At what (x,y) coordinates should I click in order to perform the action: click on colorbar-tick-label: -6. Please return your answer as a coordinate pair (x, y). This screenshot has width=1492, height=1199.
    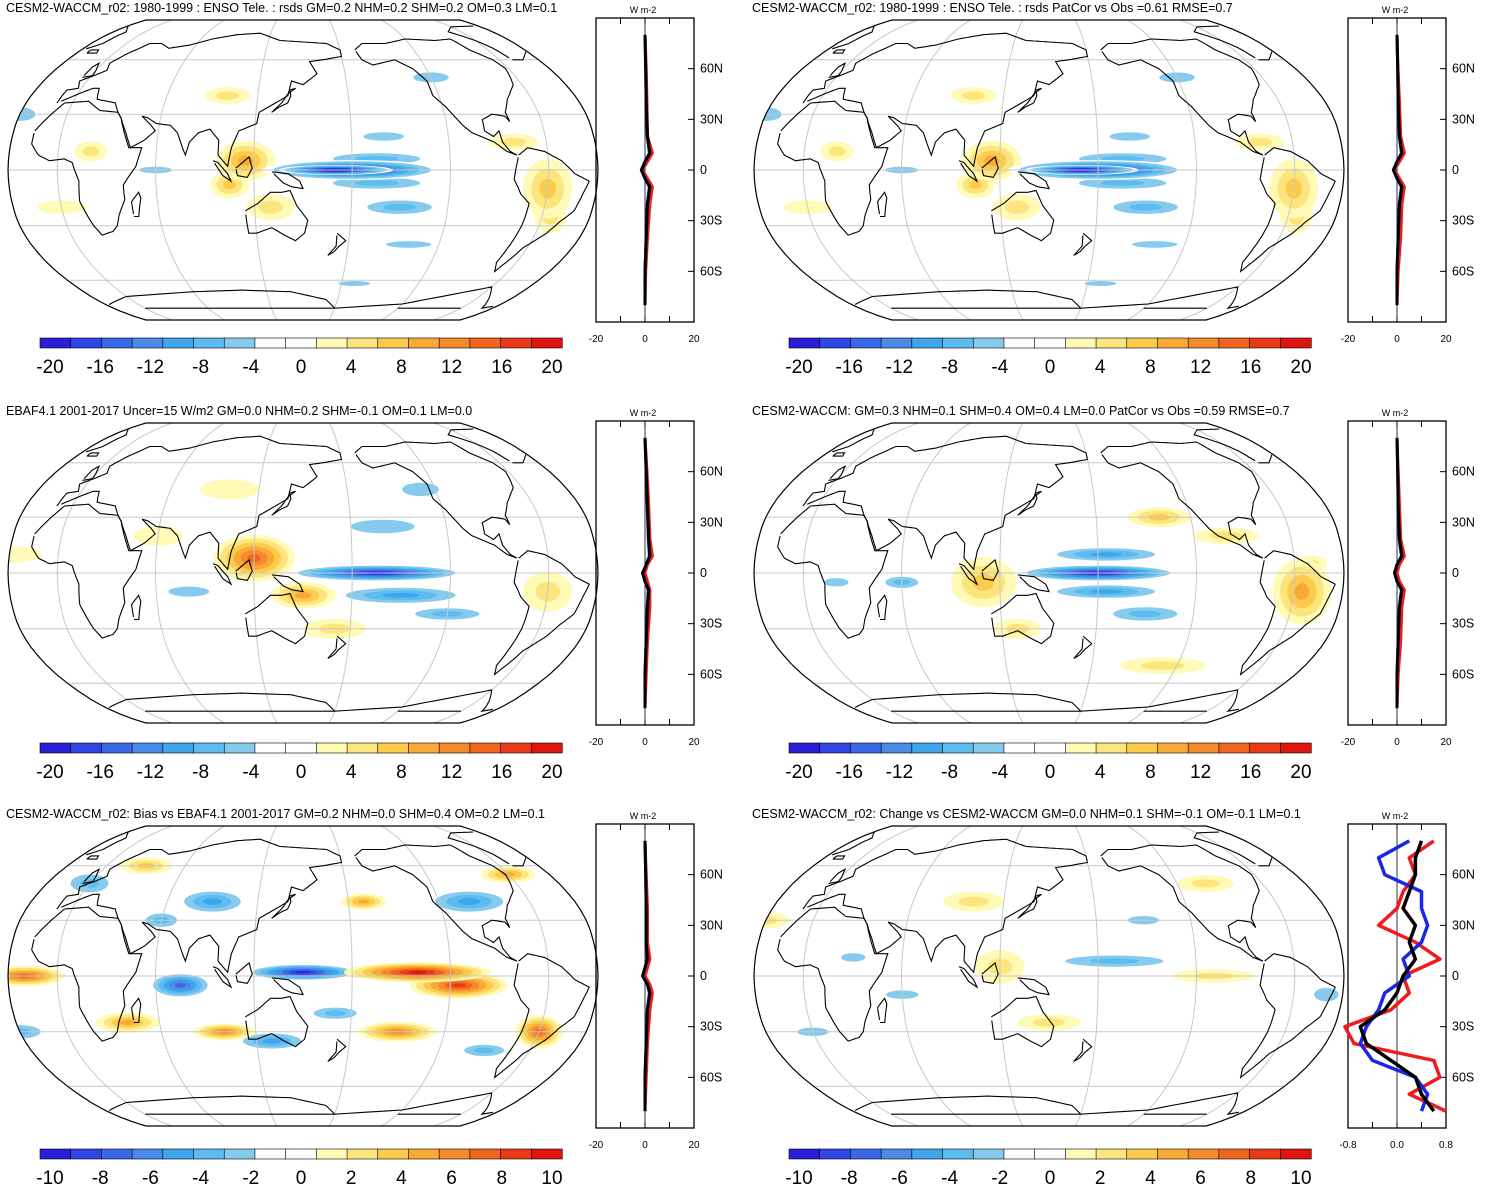
    Looking at the image, I should click on (899, 1178).